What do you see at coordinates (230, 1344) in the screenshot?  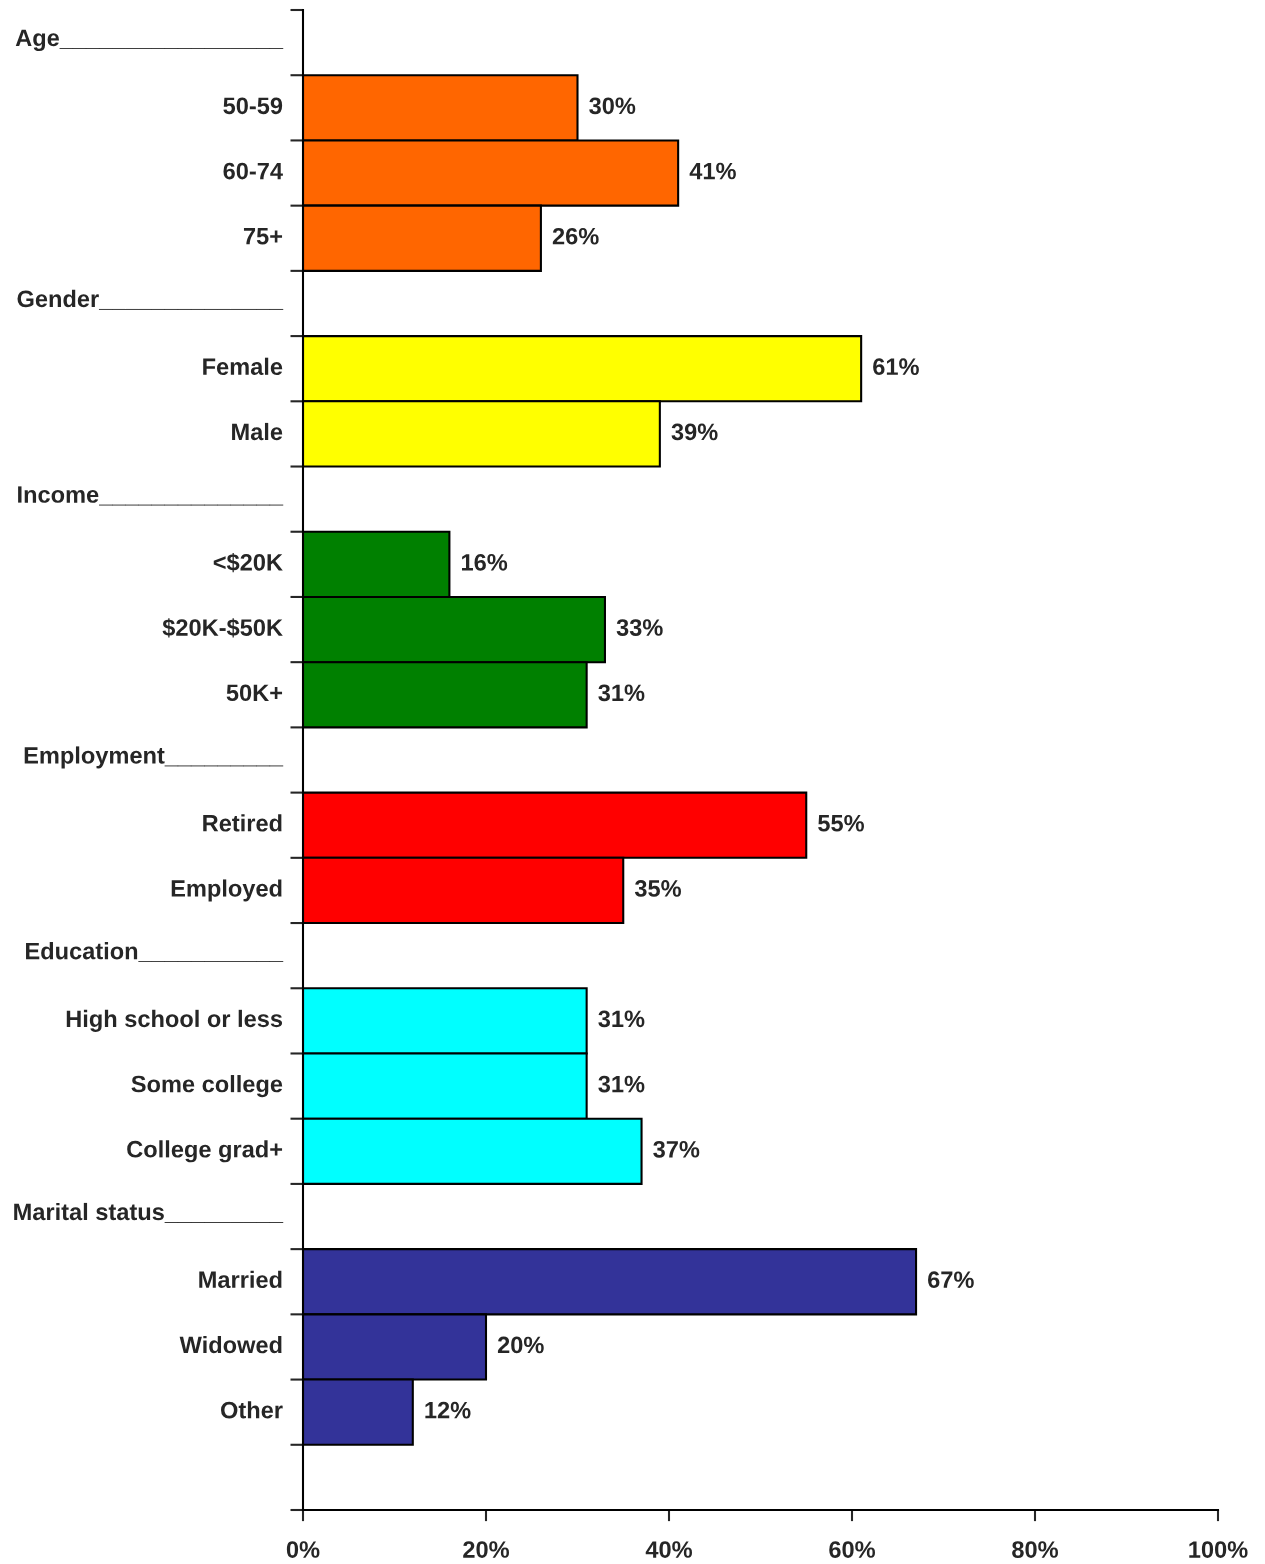 I see `y-tick-label: Widowed` at bounding box center [230, 1344].